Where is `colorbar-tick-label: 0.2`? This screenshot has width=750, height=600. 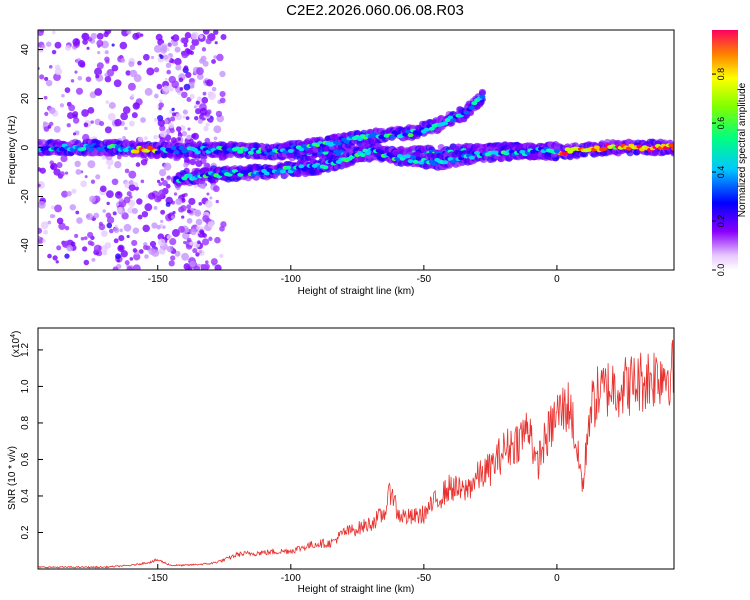
colorbar-tick-label: 0.2 is located at coordinates (721, 221).